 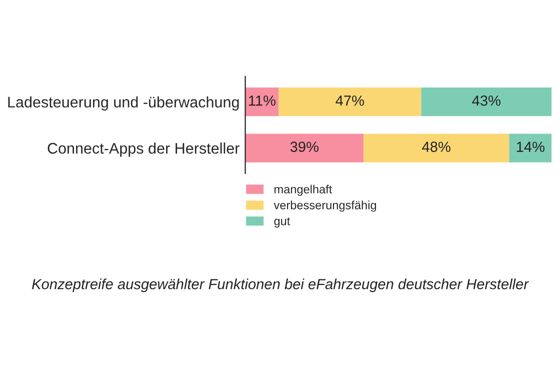 I want to click on data-label: 39%, so click(x=304, y=147).